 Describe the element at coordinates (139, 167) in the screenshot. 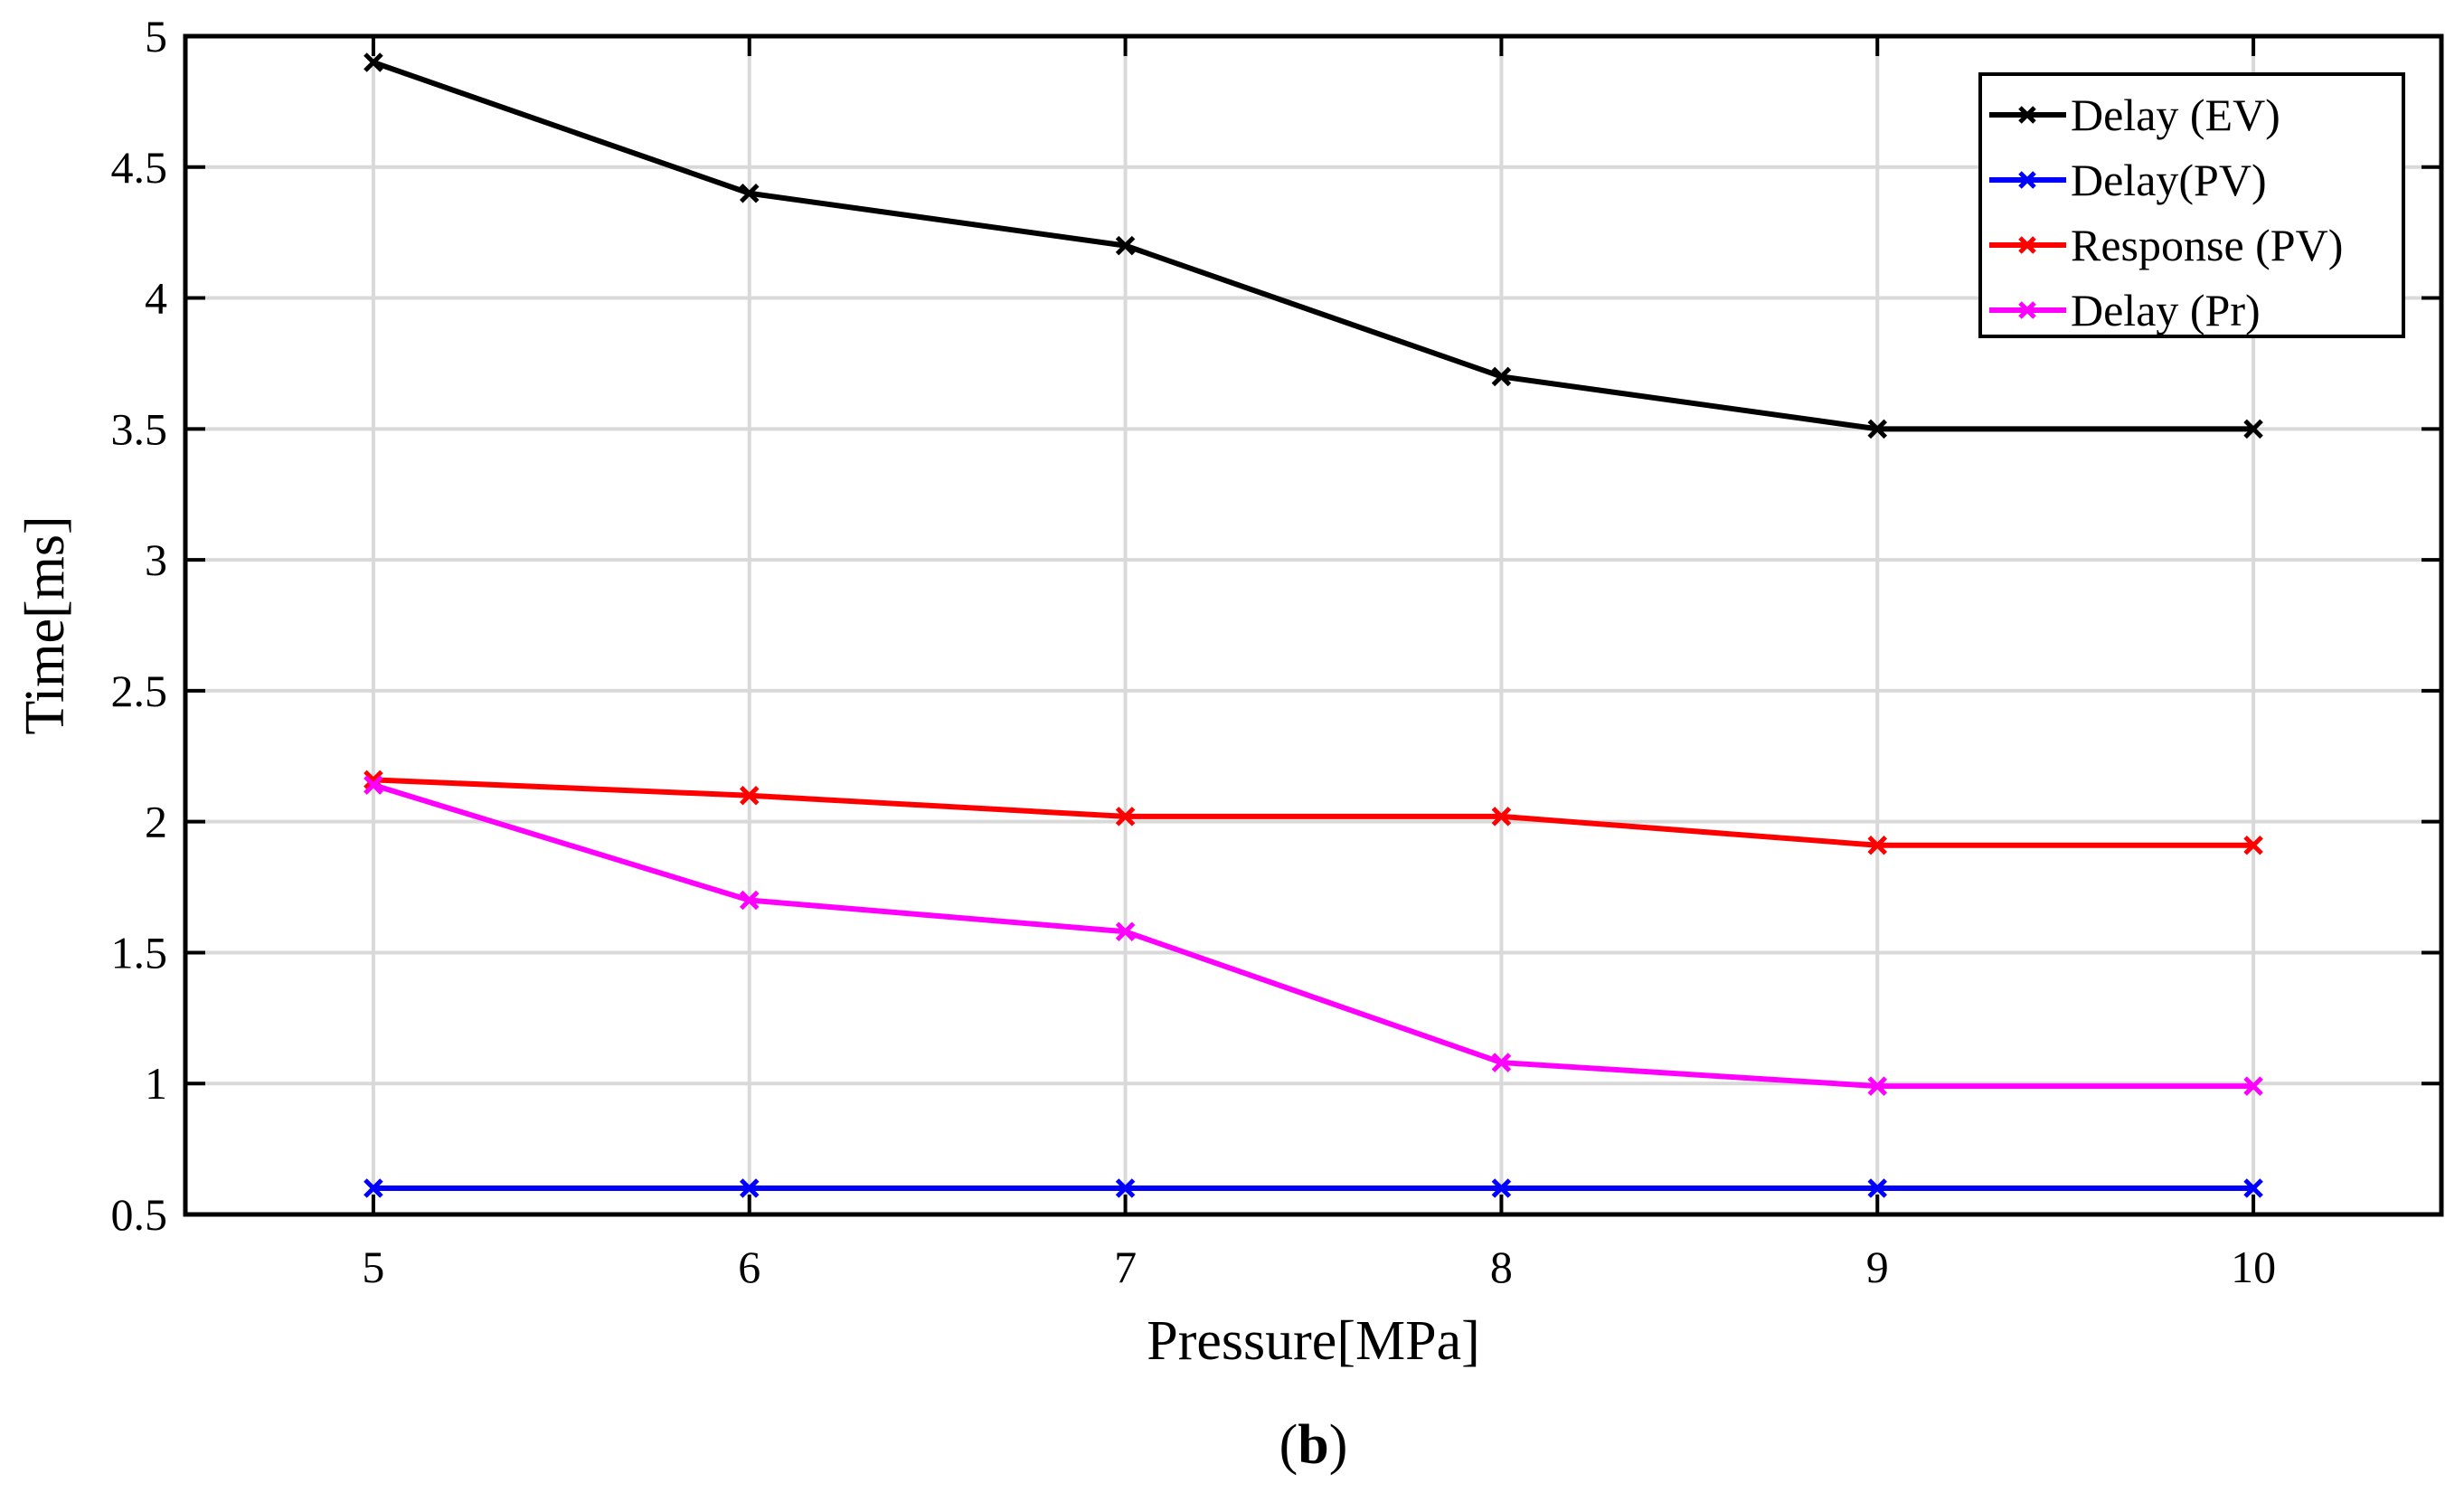

I see `y-tick-label: 4.5` at that location.